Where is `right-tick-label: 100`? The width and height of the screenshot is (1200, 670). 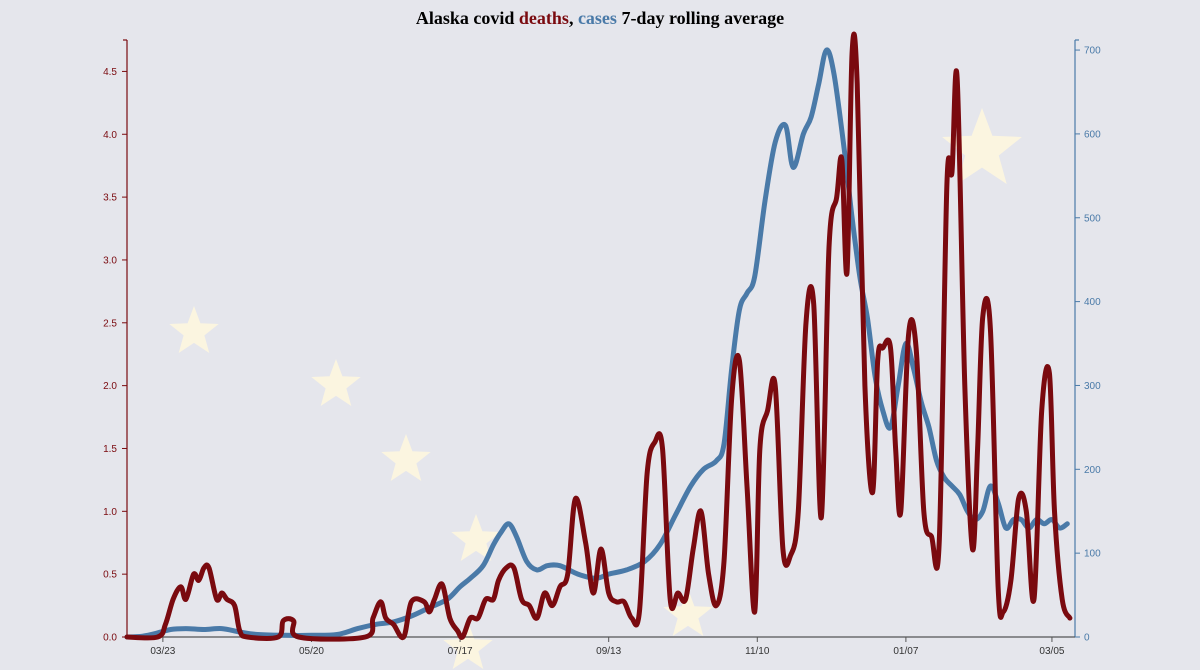 right-tick-label: 100 is located at coordinates (1092, 554).